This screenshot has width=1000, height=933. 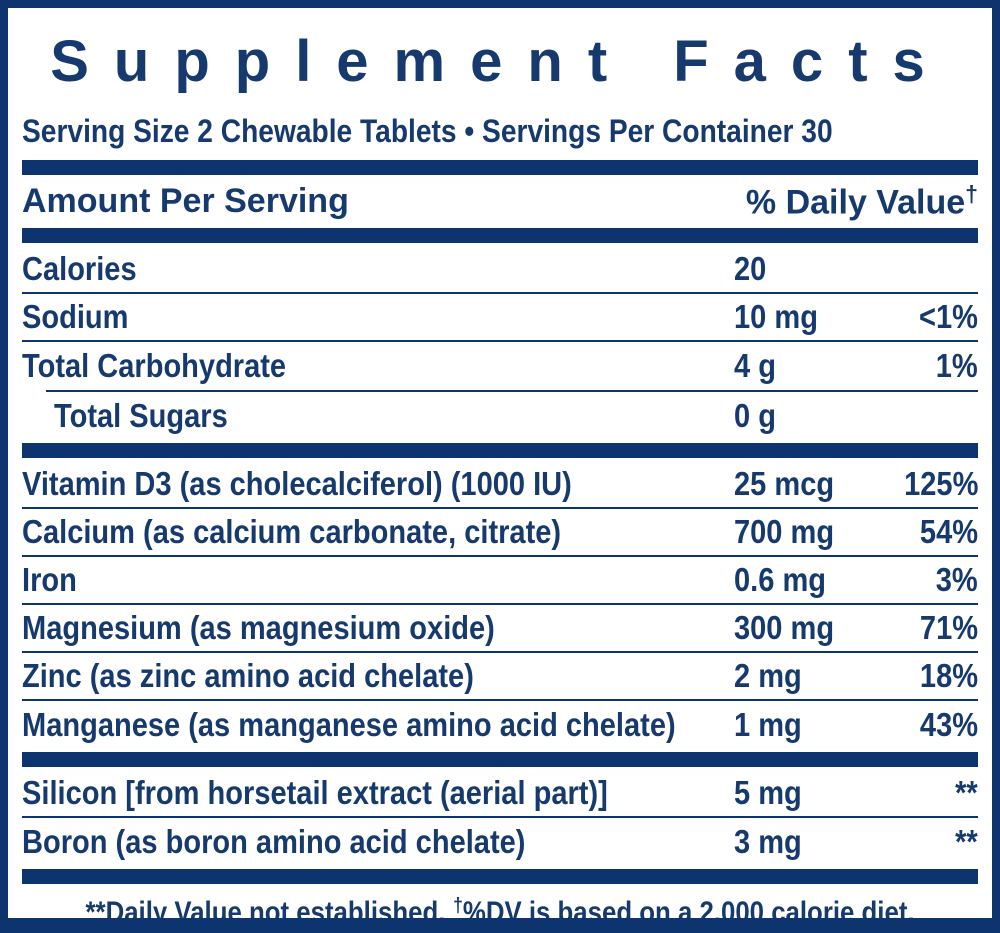 I want to click on table-row-iron: Iron 0.6 mg 3%, so click(x=500, y=581).